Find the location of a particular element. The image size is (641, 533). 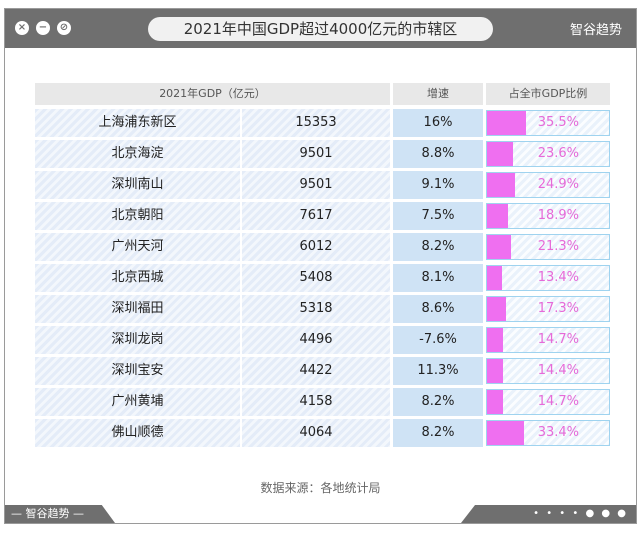

growth-value: 16% is located at coordinates (438, 123).